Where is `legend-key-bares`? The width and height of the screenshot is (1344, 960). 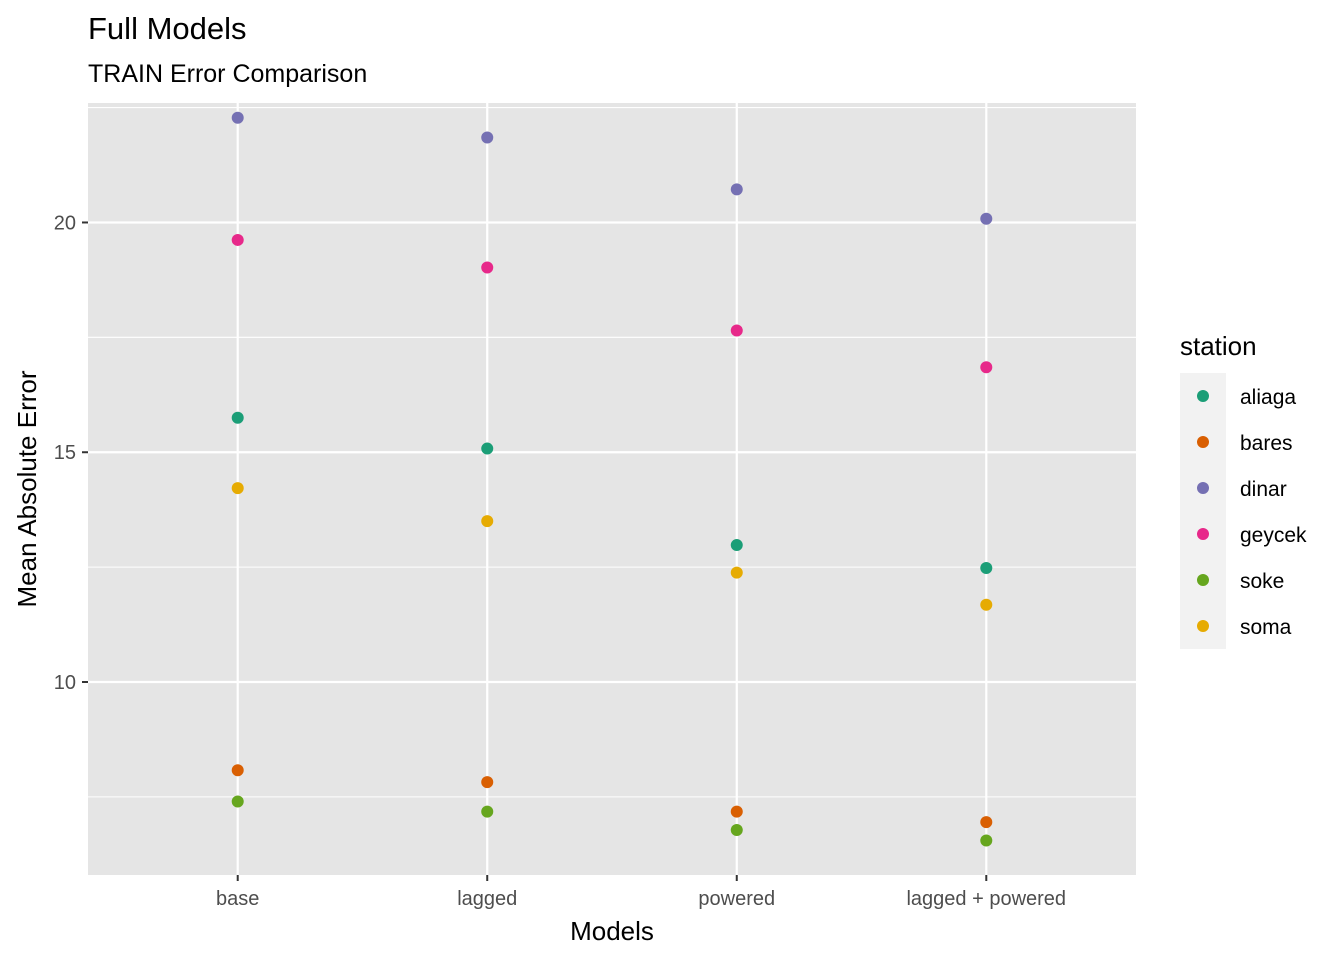
legend-key-bares is located at coordinates (1203, 442).